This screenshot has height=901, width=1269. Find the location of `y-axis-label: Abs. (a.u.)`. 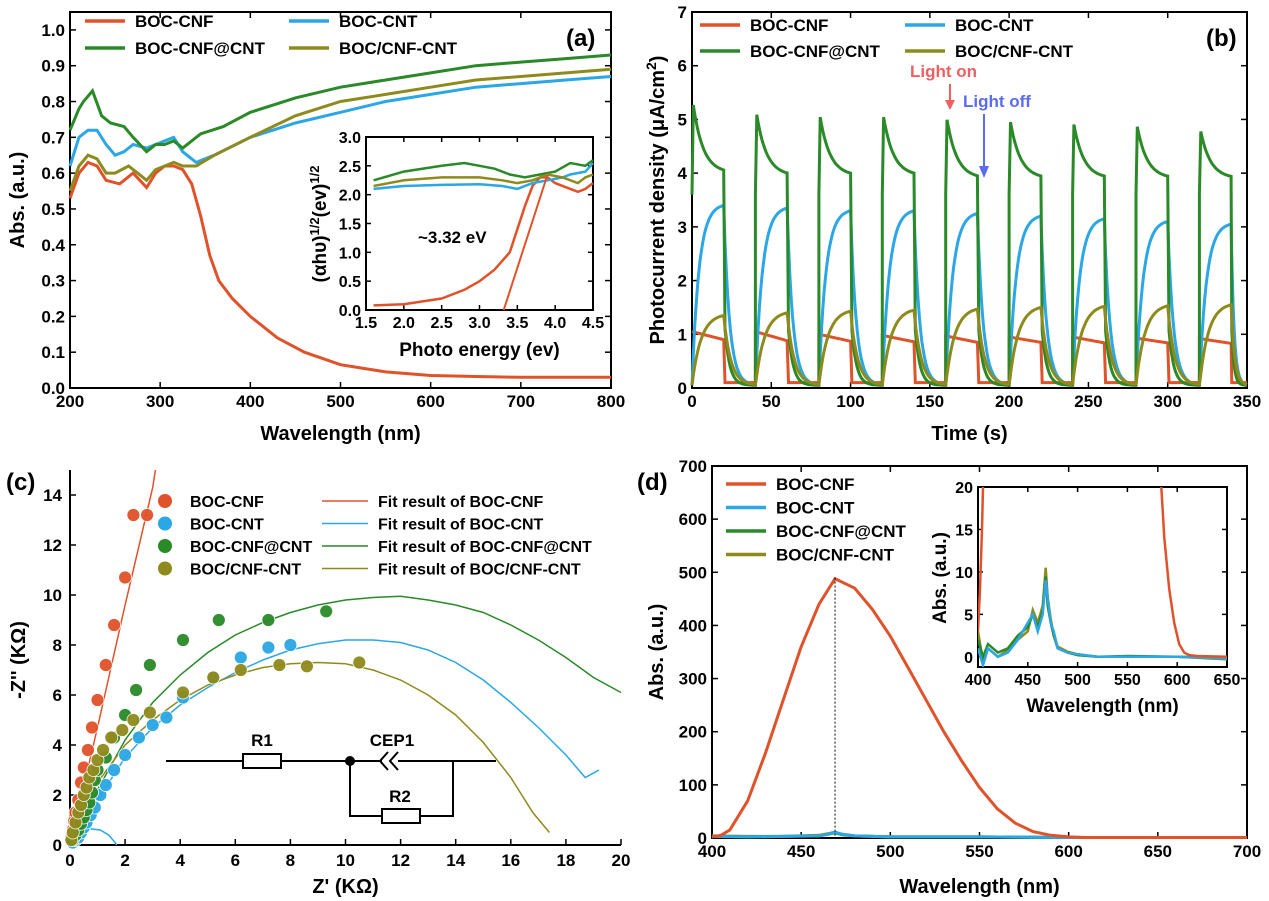

y-axis-label: Abs. (a.u.) is located at coordinates (18, 200).